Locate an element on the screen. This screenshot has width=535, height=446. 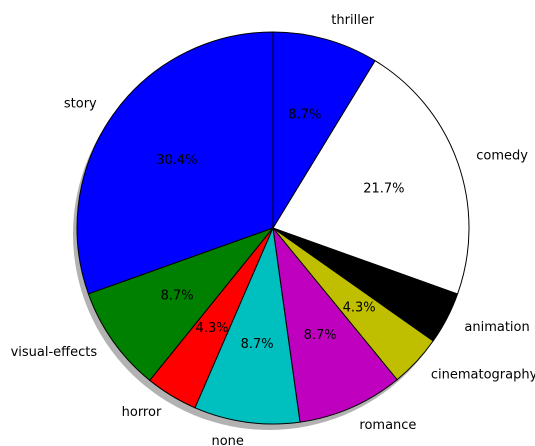
slice-label: romance is located at coordinates (387, 425).